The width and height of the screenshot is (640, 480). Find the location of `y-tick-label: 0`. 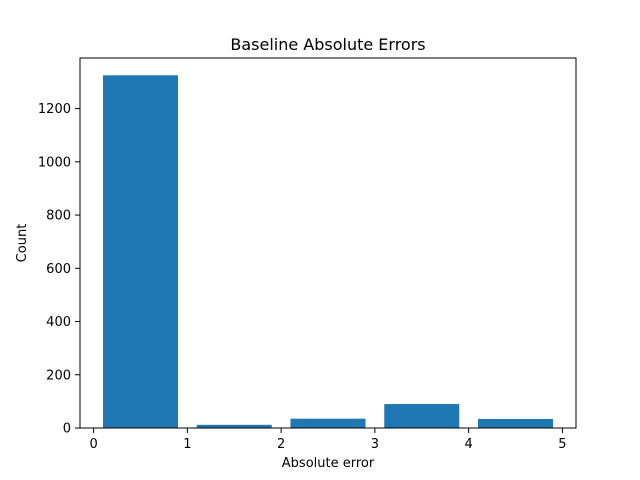

y-tick-label: 0 is located at coordinates (67, 429).